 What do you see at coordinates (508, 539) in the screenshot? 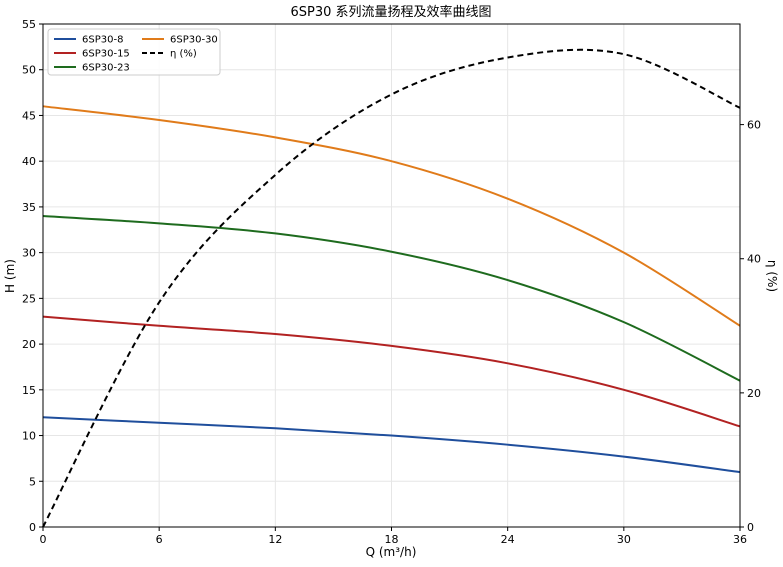
I see `x-tick-label: 24` at bounding box center [508, 539].